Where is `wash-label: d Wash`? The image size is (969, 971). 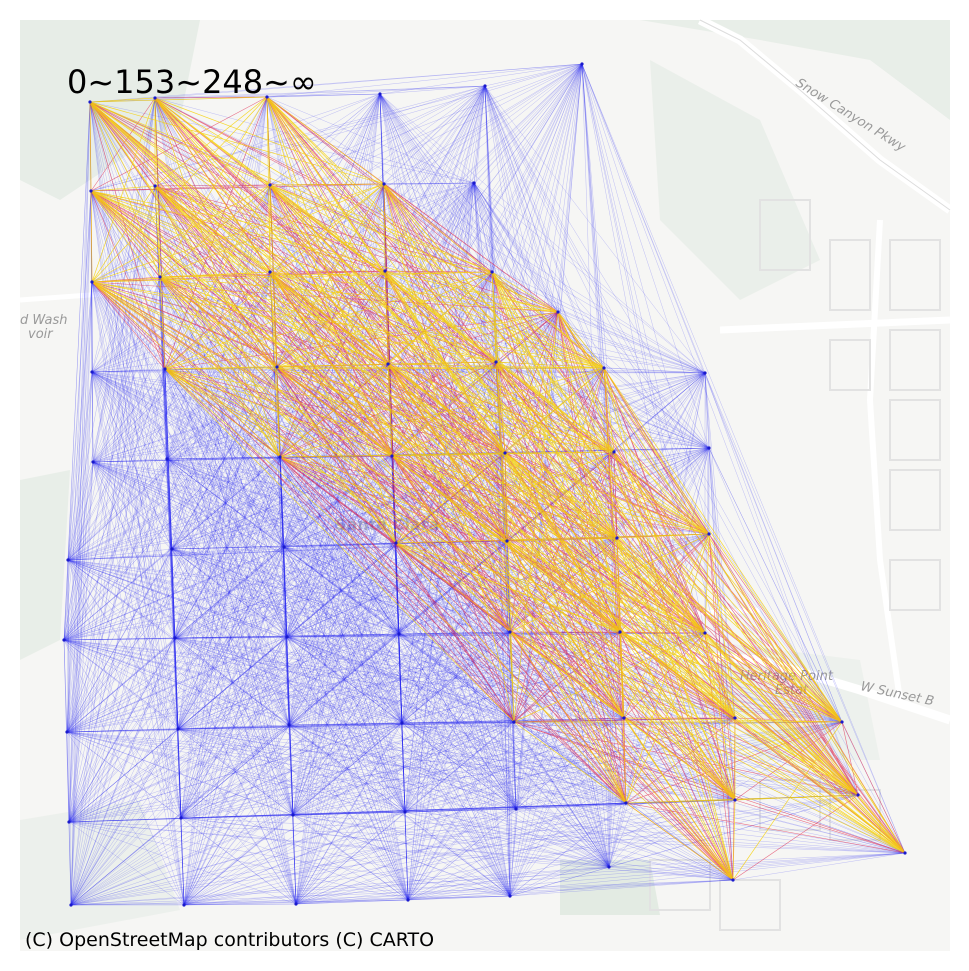
wash-label: d Wash is located at coordinates (44, 320).